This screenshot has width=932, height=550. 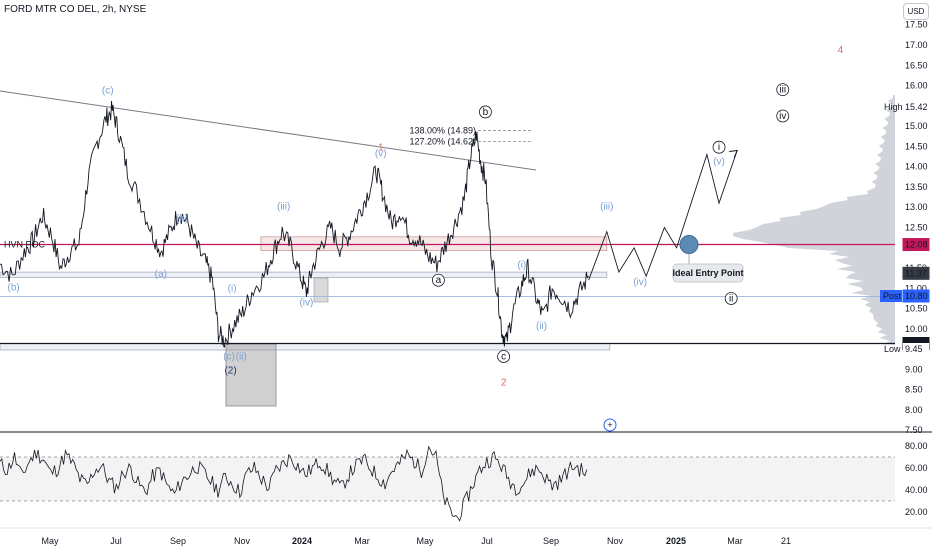 What do you see at coordinates (916, 146) in the screenshot?
I see `price-tick: 14.50` at bounding box center [916, 146].